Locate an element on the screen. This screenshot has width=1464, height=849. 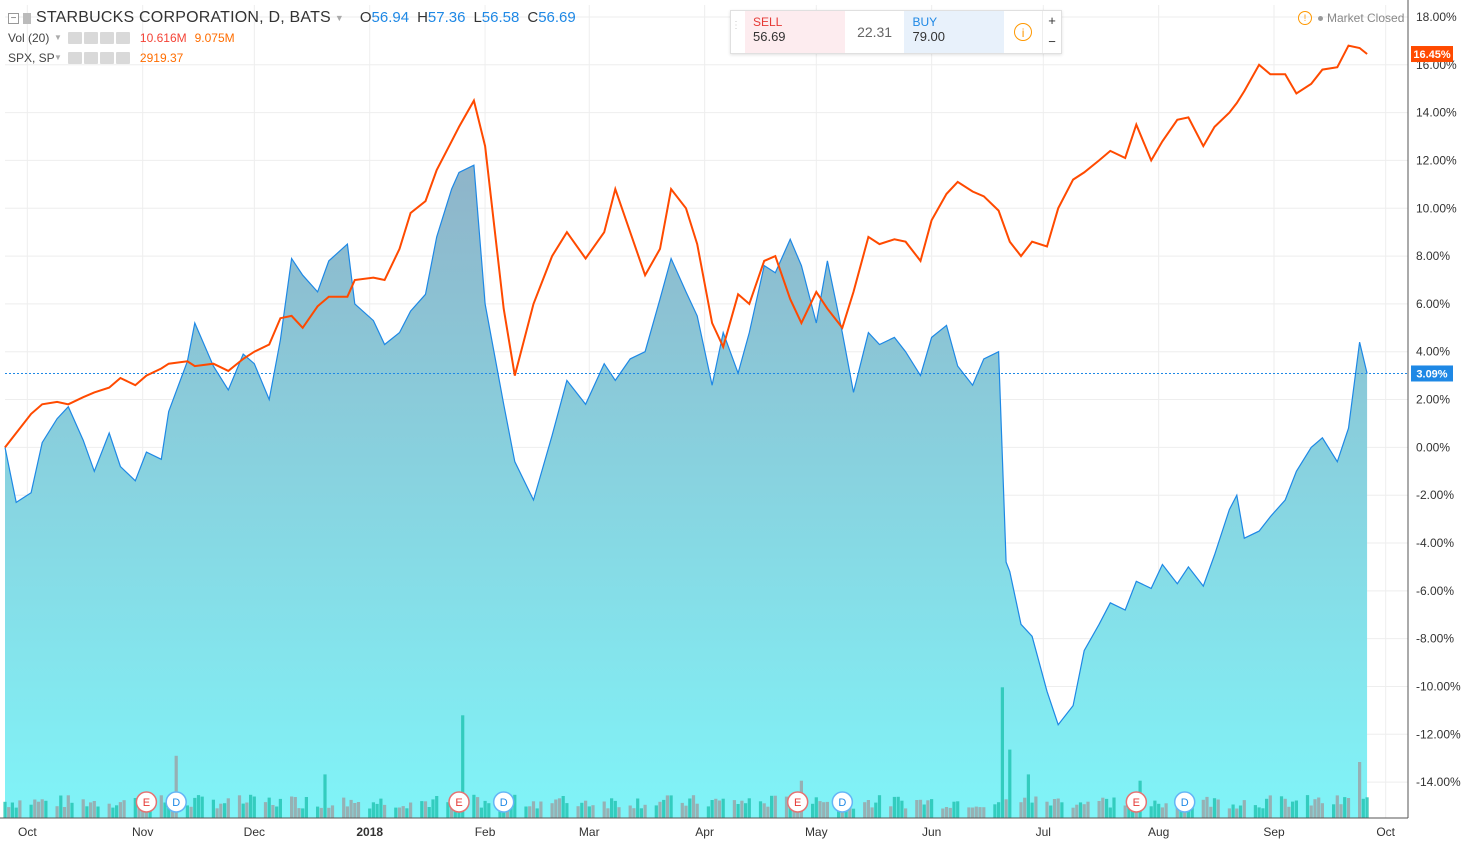
sell-label: SELL is located at coordinates (768, 22).